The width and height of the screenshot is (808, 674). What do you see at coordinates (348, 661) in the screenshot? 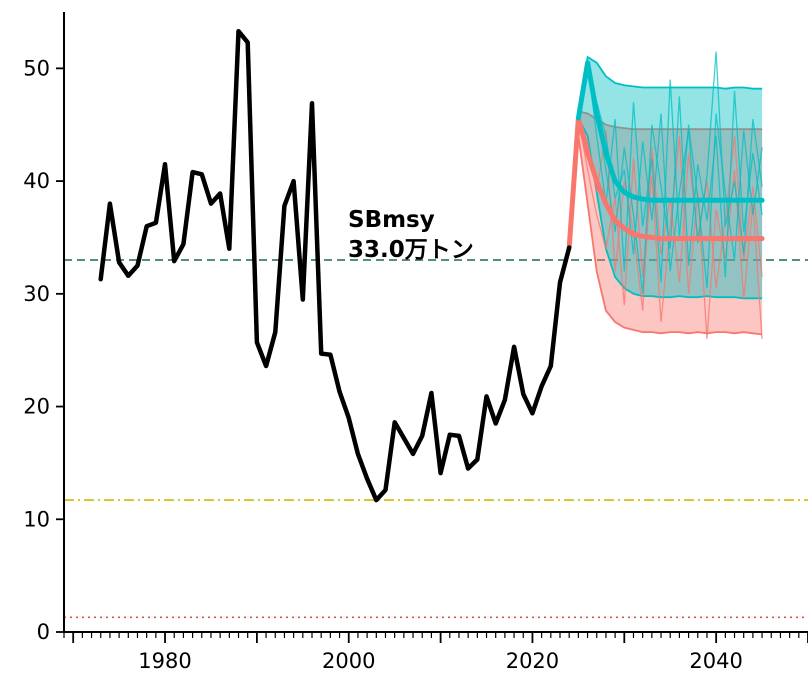
I see `x-tick-label: 2000` at bounding box center [348, 661].